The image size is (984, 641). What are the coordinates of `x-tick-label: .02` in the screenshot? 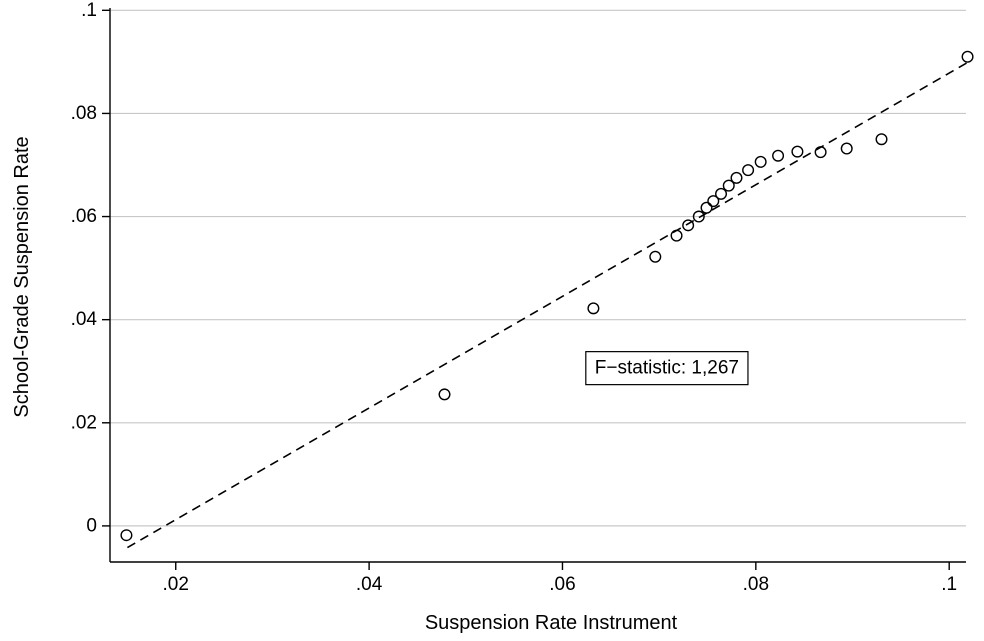 It's located at (176, 584).